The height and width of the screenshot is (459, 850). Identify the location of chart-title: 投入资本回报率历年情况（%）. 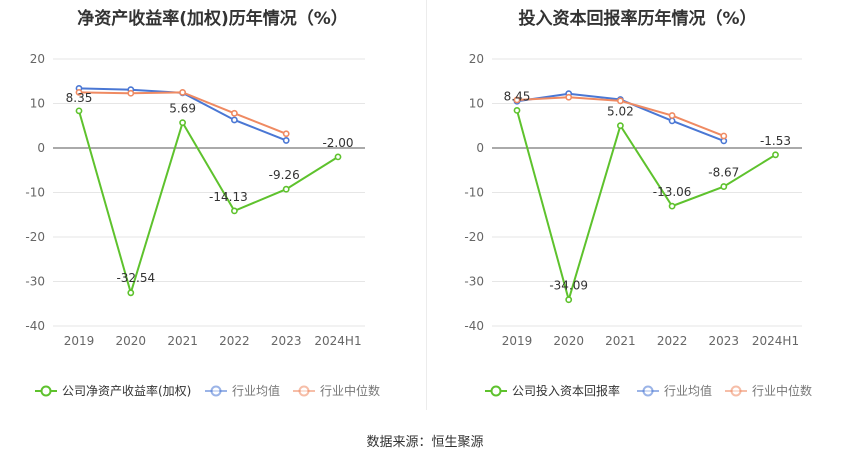
(637, 19).